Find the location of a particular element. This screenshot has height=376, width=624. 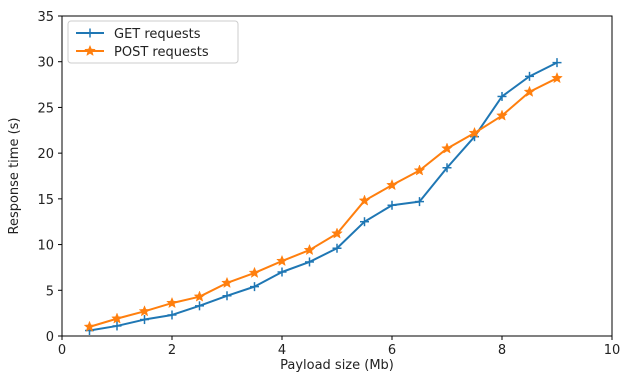

x-axis-ticks: 0 2 4 6 8 10 is located at coordinates (339, 347).